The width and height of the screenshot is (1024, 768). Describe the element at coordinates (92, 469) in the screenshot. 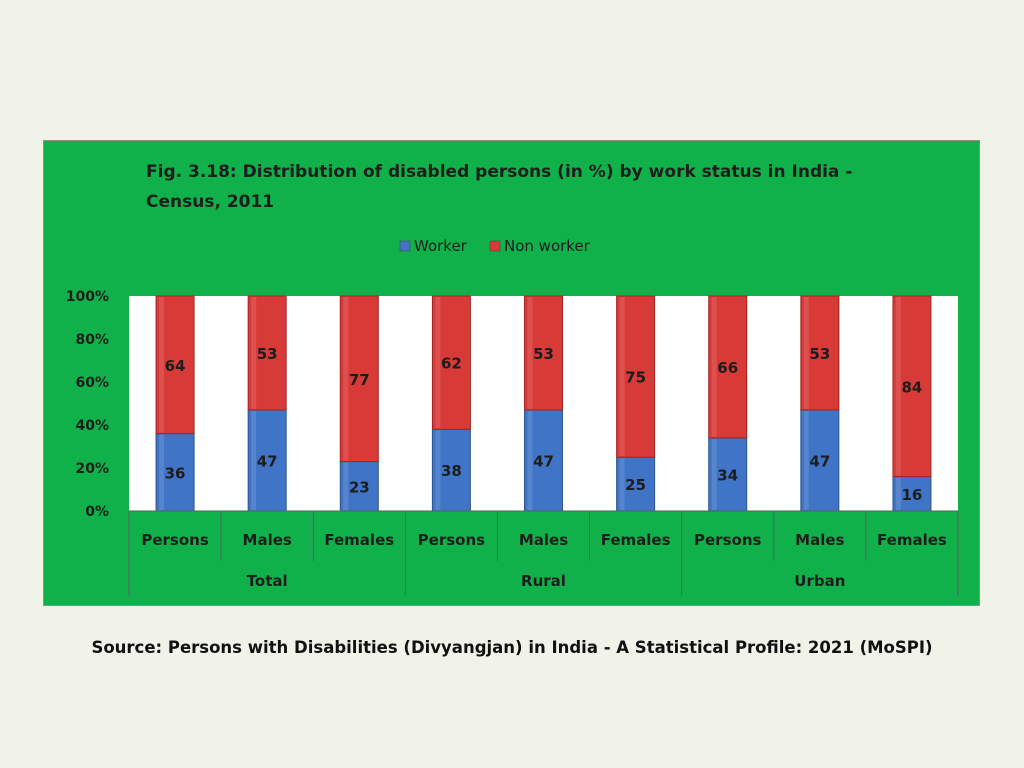

I see `y-tick-label: 20%` at that location.